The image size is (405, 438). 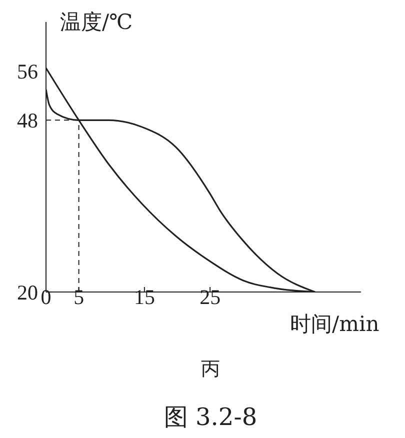 What do you see at coordinates (27, 120) in the screenshot?
I see `y-tick-label: 48` at bounding box center [27, 120].